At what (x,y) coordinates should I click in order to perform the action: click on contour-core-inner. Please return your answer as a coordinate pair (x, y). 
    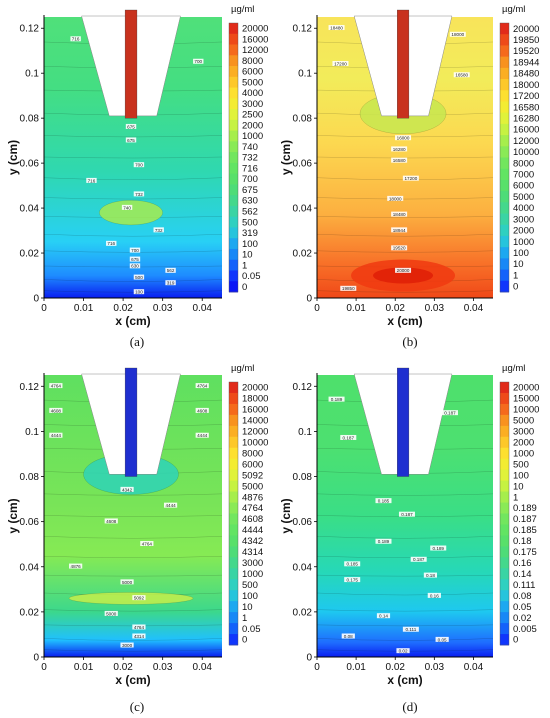
    Looking at the image, I should click on (403, 275).